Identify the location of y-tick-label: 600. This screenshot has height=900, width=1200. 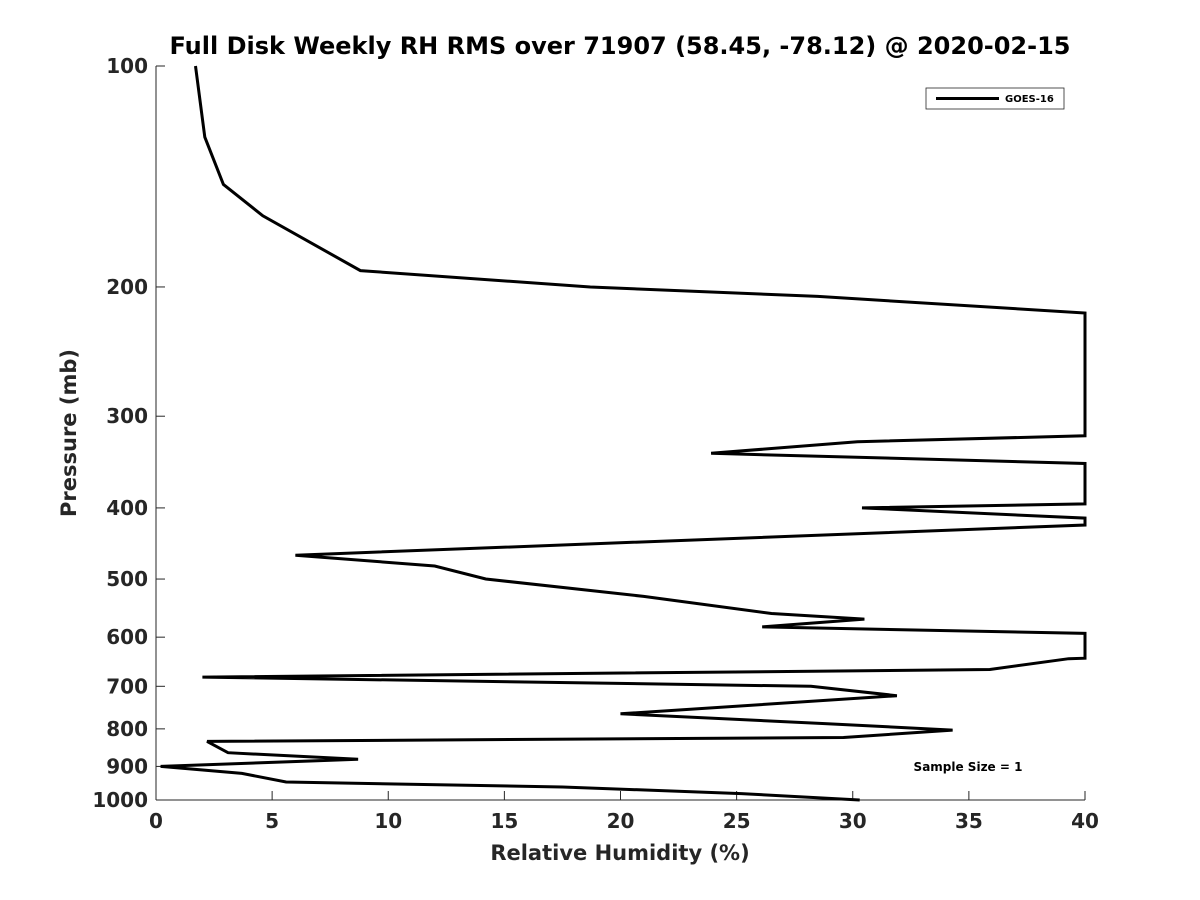
(127, 637).